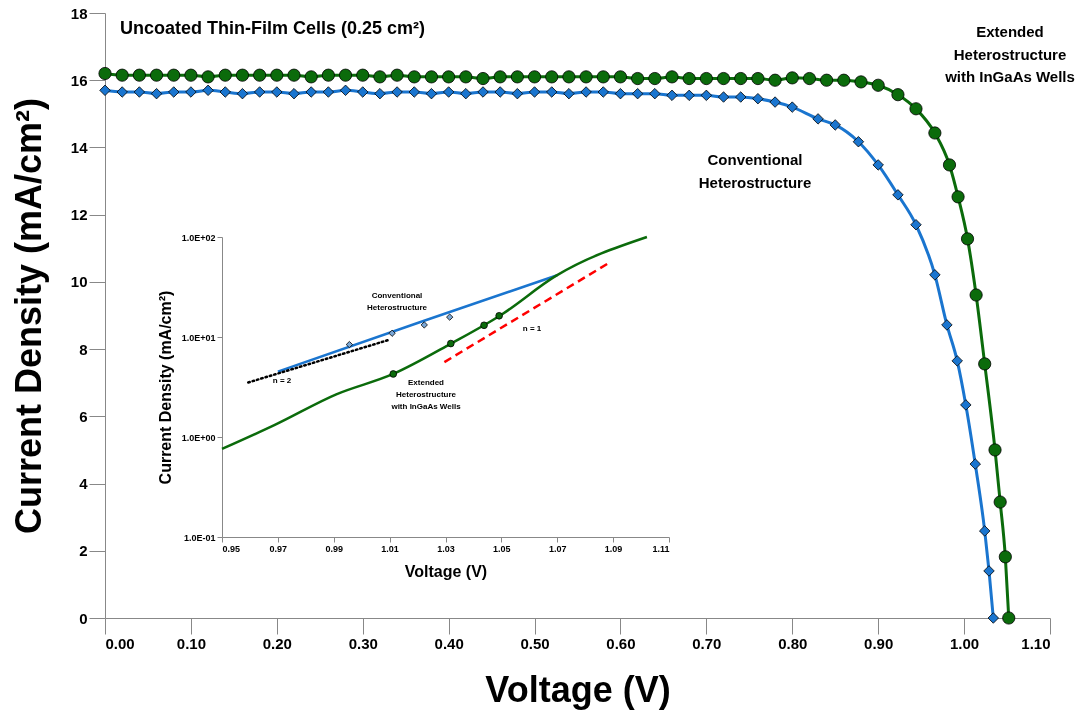 Image resolution: width=1076 pixels, height=711 pixels. What do you see at coordinates (83, 416) in the screenshot?
I see `y-tick-label: 6` at bounding box center [83, 416].